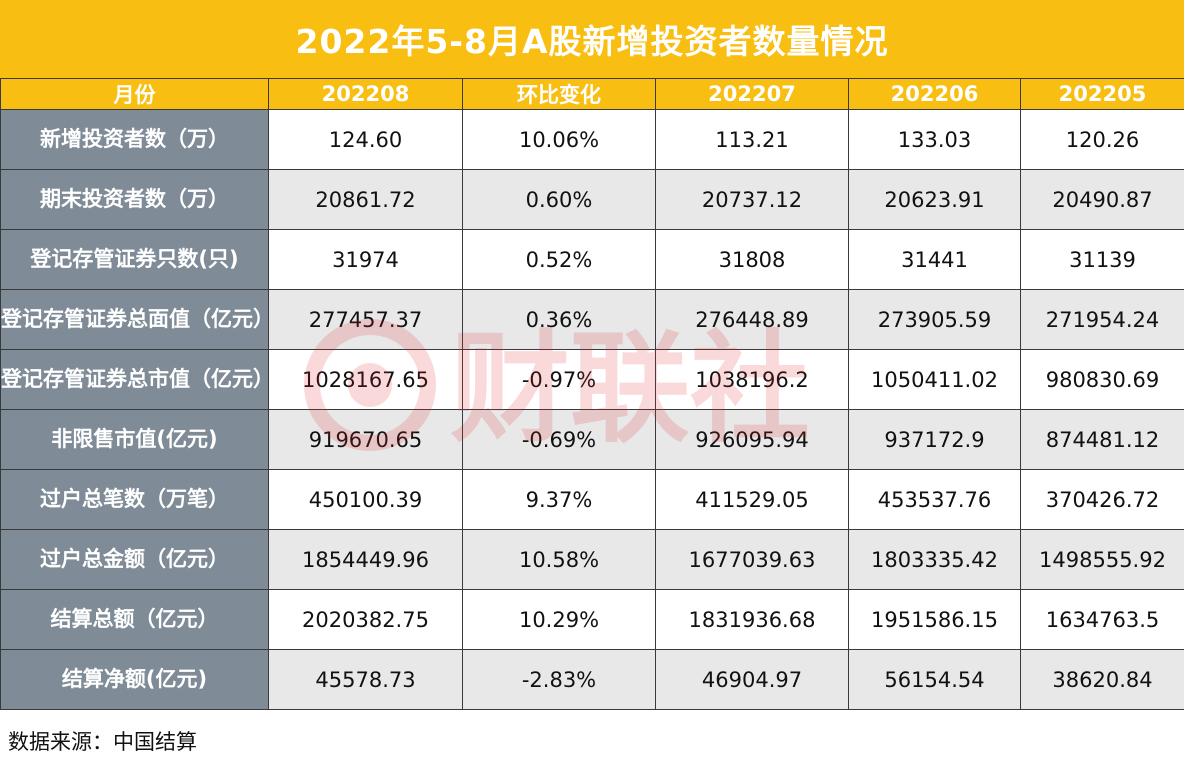 The height and width of the screenshot is (769, 1184). What do you see at coordinates (934, 259) in the screenshot?
I see `table-cell: 31441` at bounding box center [934, 259].